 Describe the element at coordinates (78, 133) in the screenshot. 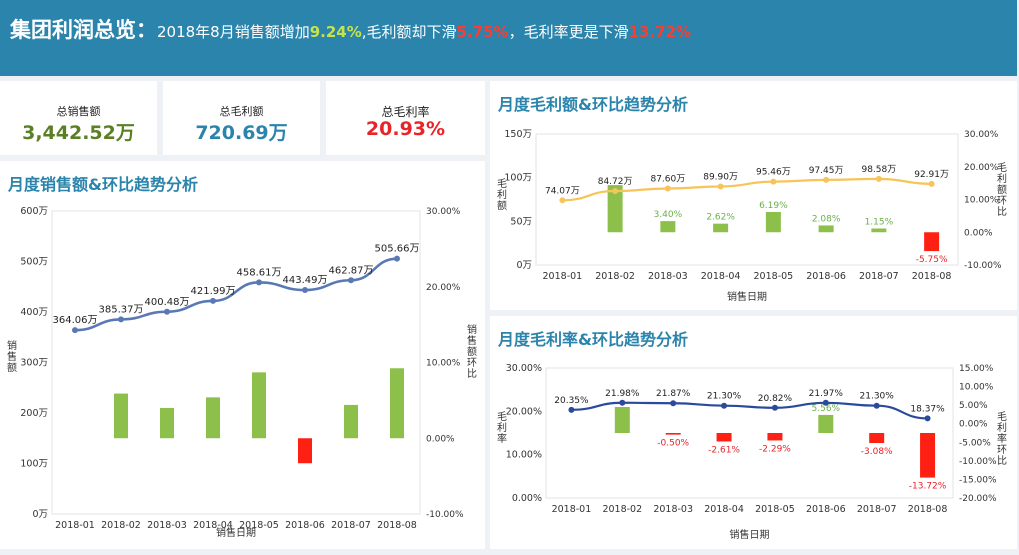

I see `kpi-value: 3,442.52万` at that location.